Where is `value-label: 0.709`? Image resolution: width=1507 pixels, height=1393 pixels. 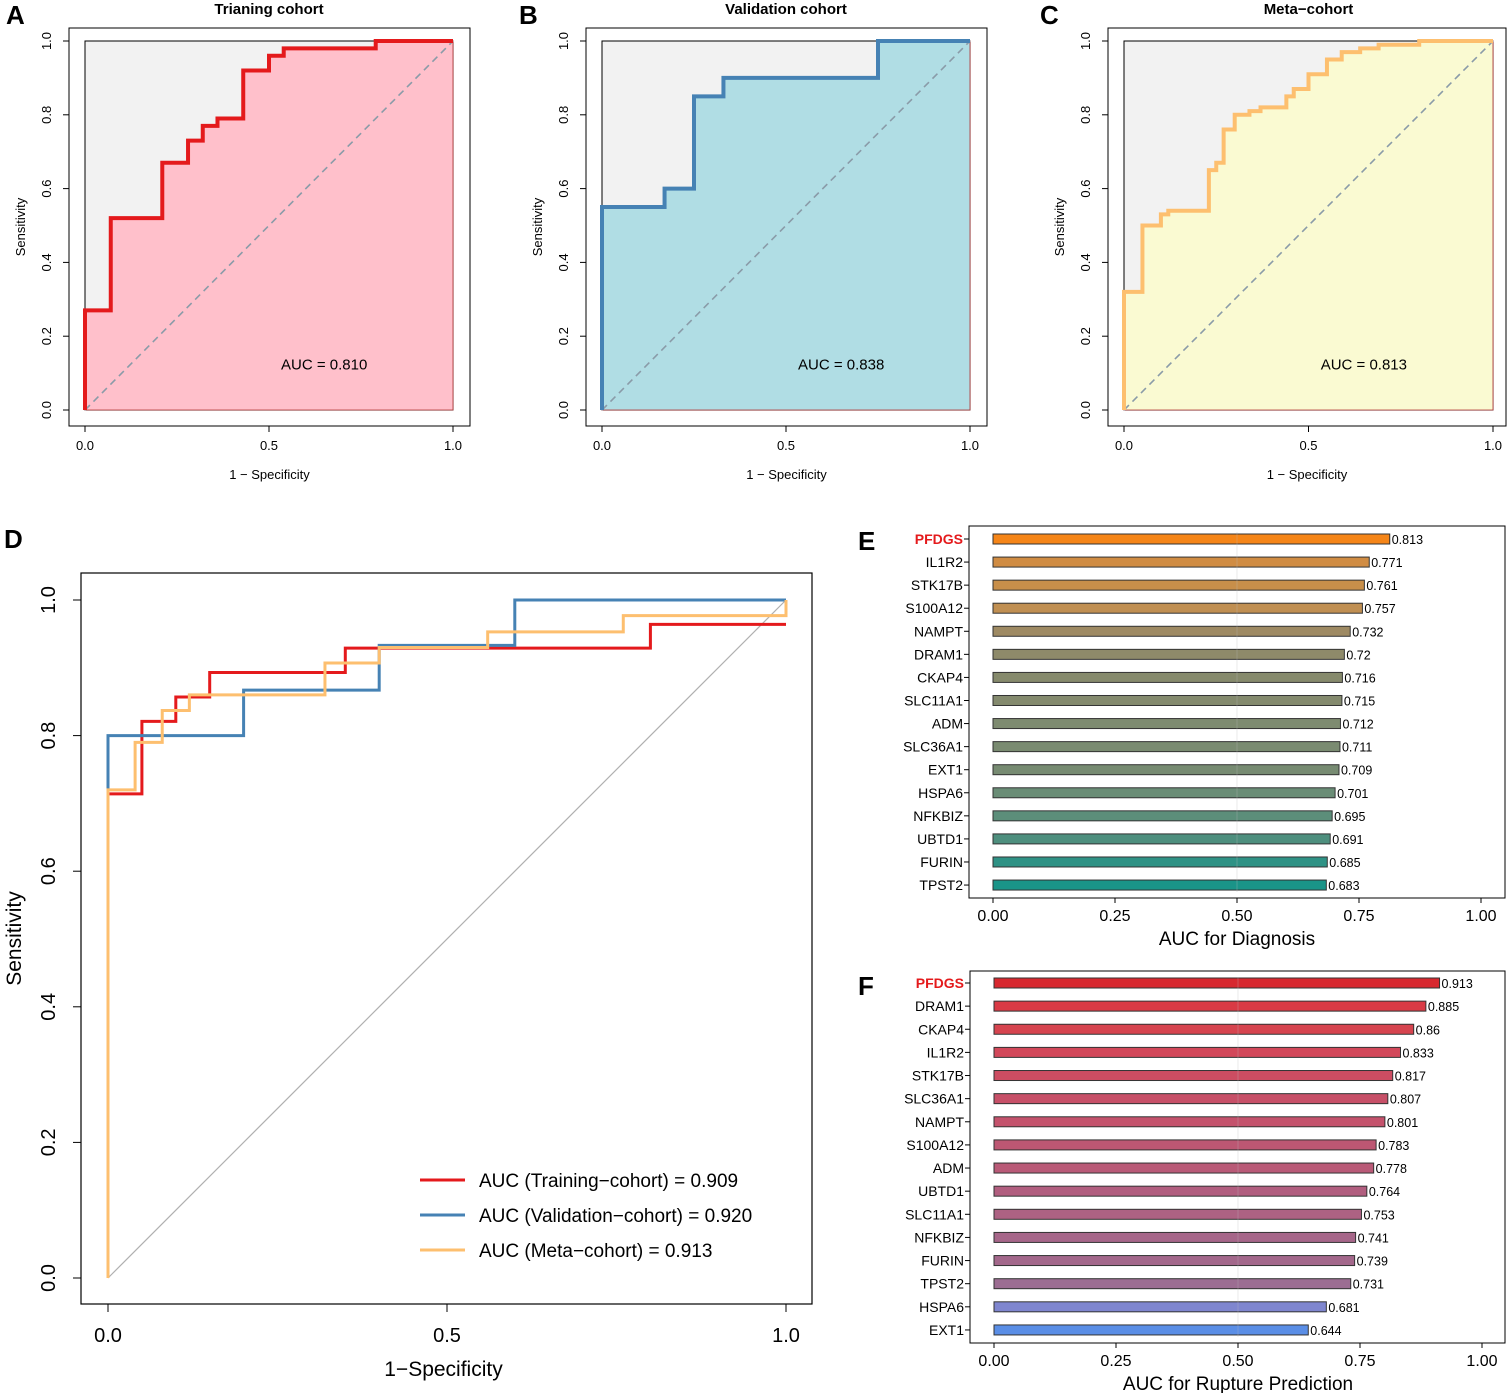 value-label: 0.709 is located at coordinates (1356, 771).